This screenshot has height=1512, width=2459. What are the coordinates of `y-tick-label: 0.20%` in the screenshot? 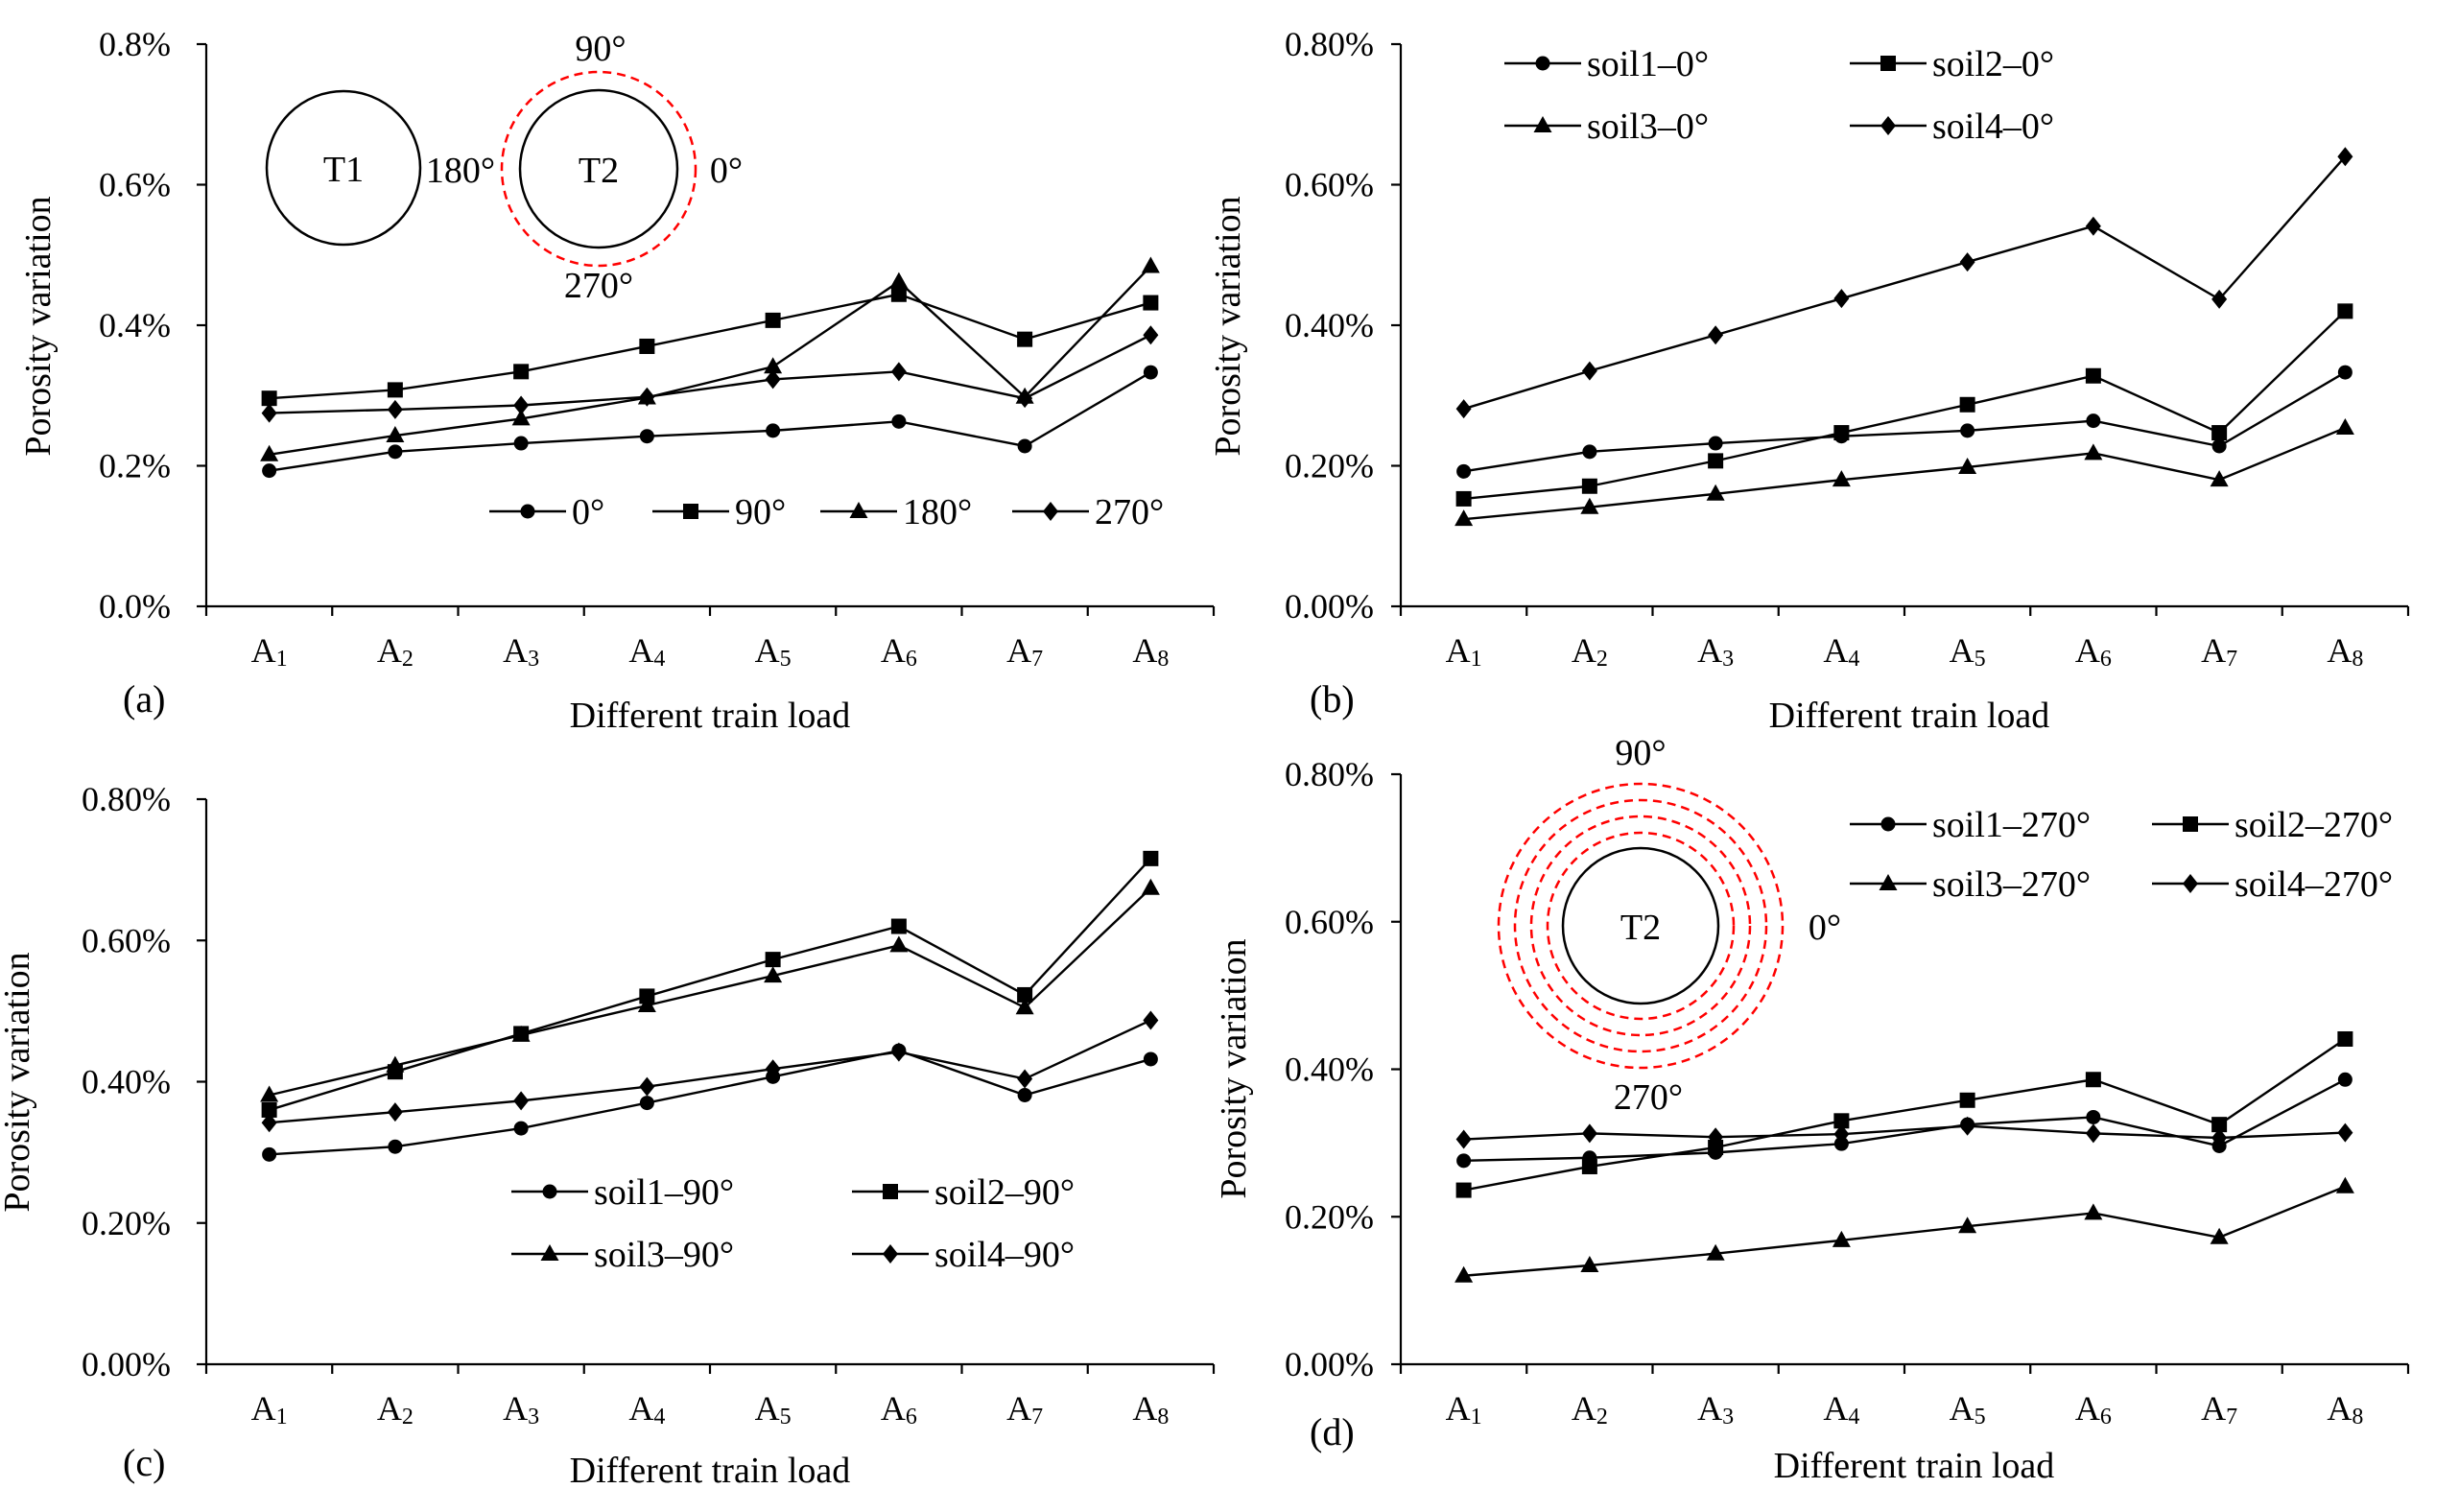 It's located at (1329, 1216).